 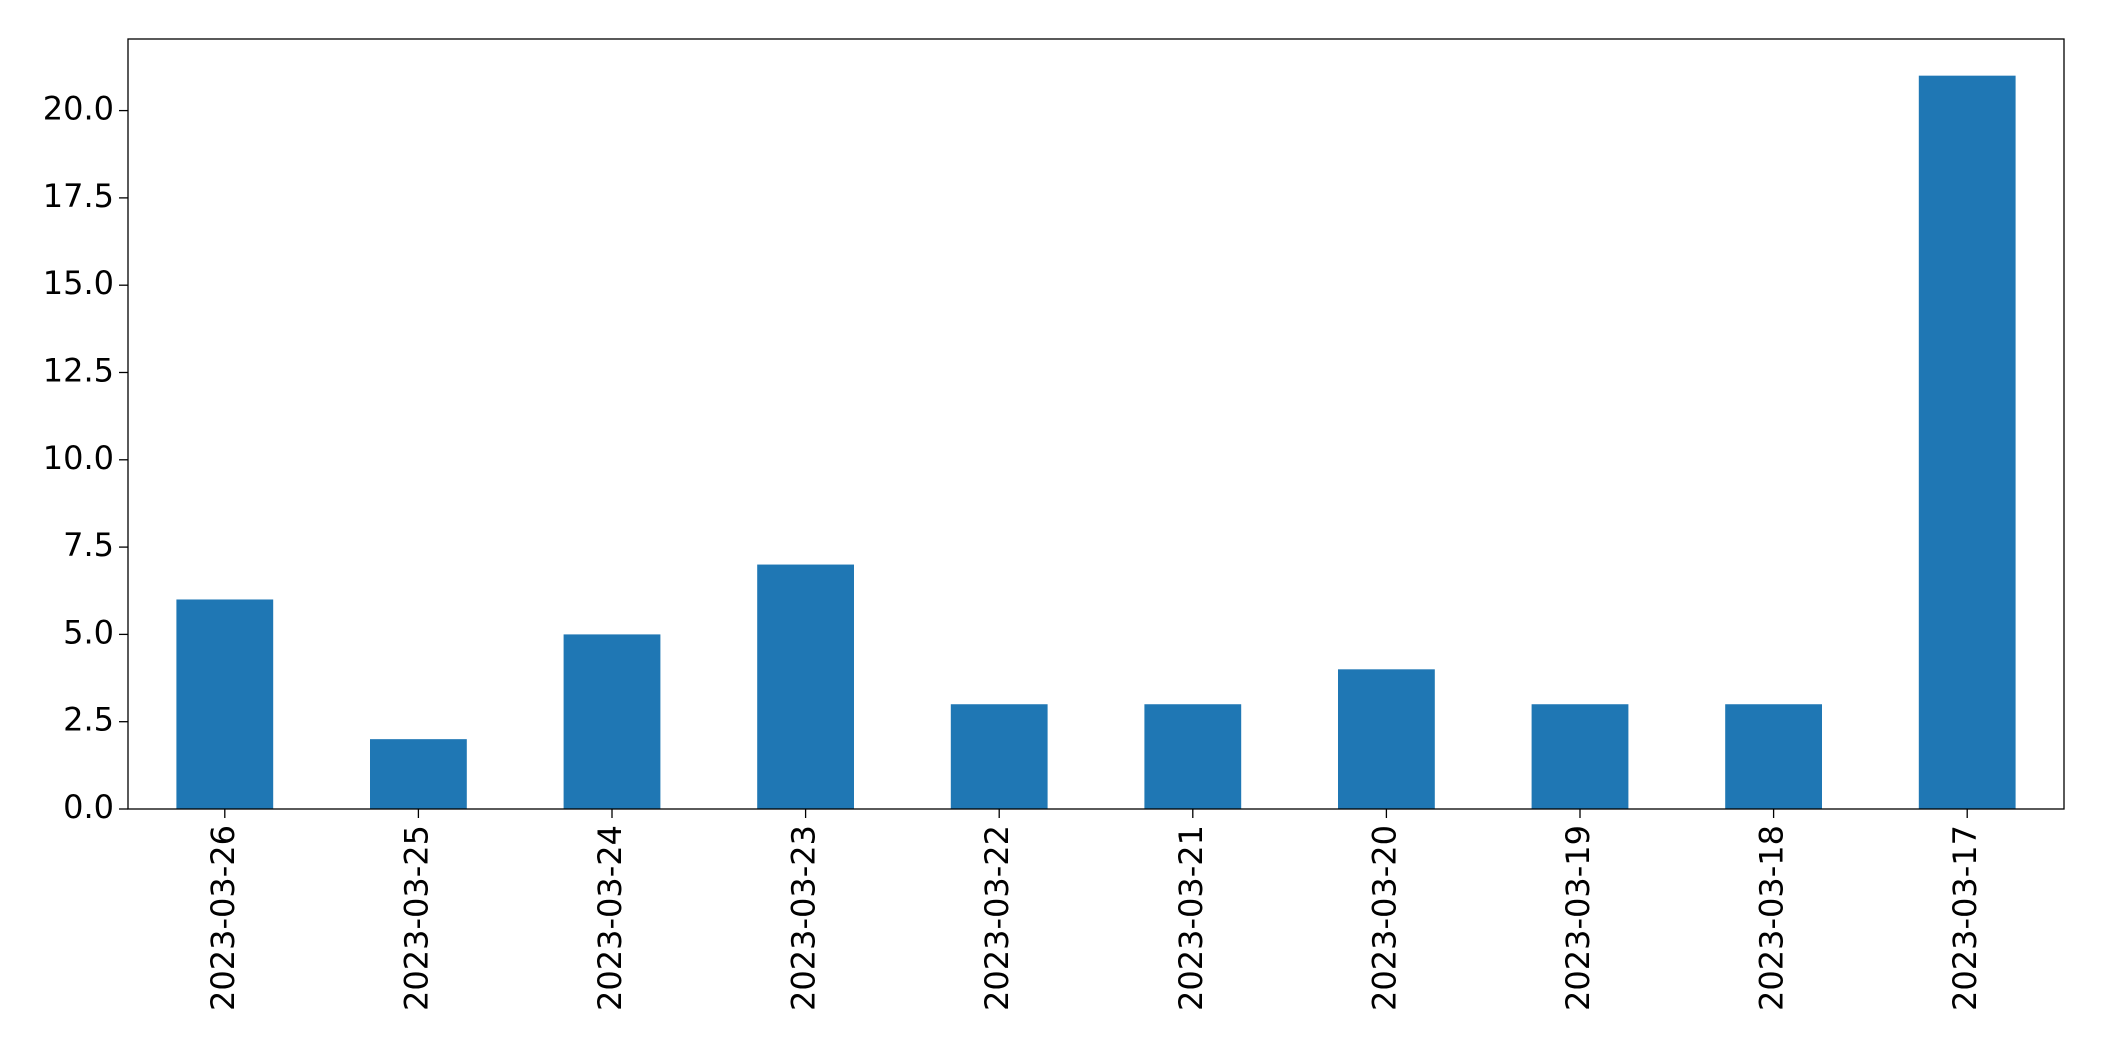 What do you see at coordinates (997, 918) in the screenshot?
I see `x-tick-label: 2023-03-22` at bounding box center [997, 918].